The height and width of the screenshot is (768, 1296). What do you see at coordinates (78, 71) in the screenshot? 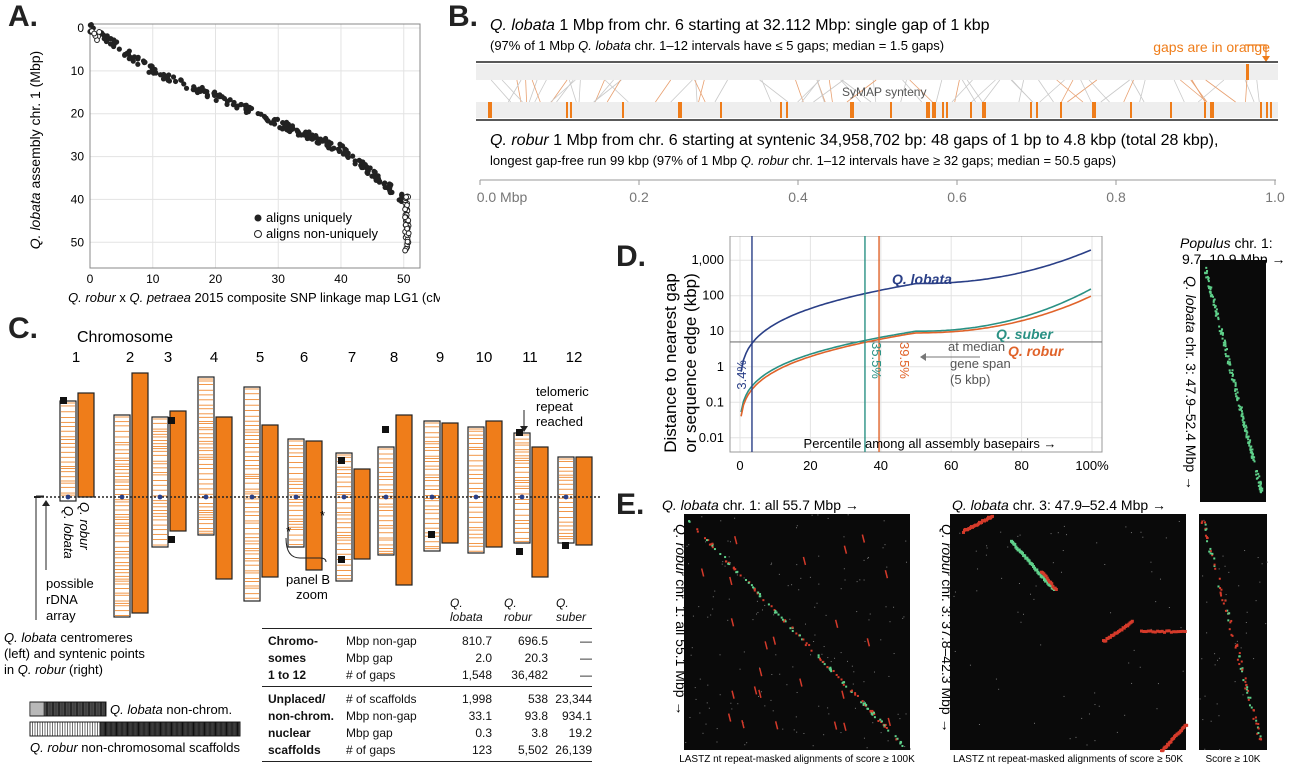
I see `a-ytick-label: 10` at bounding box center [78, 71].